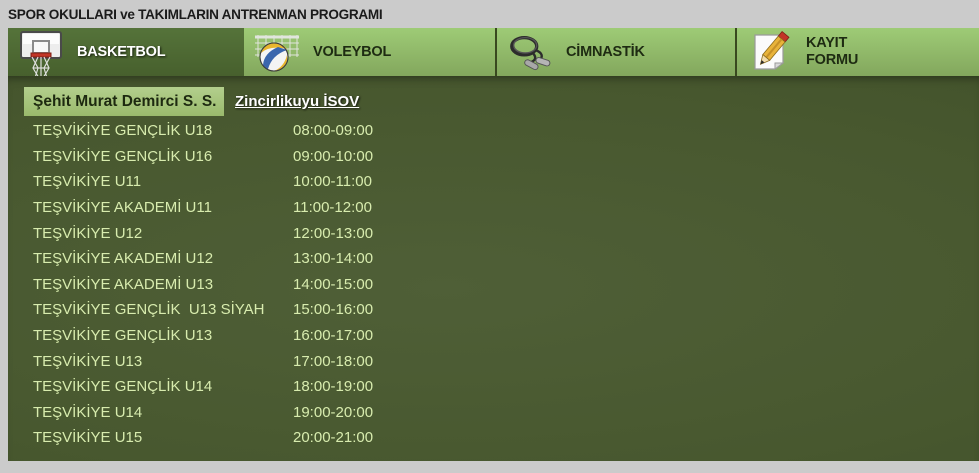 The image size is (979, 473). I want to click on volleyball-icon, so click(277, 52).